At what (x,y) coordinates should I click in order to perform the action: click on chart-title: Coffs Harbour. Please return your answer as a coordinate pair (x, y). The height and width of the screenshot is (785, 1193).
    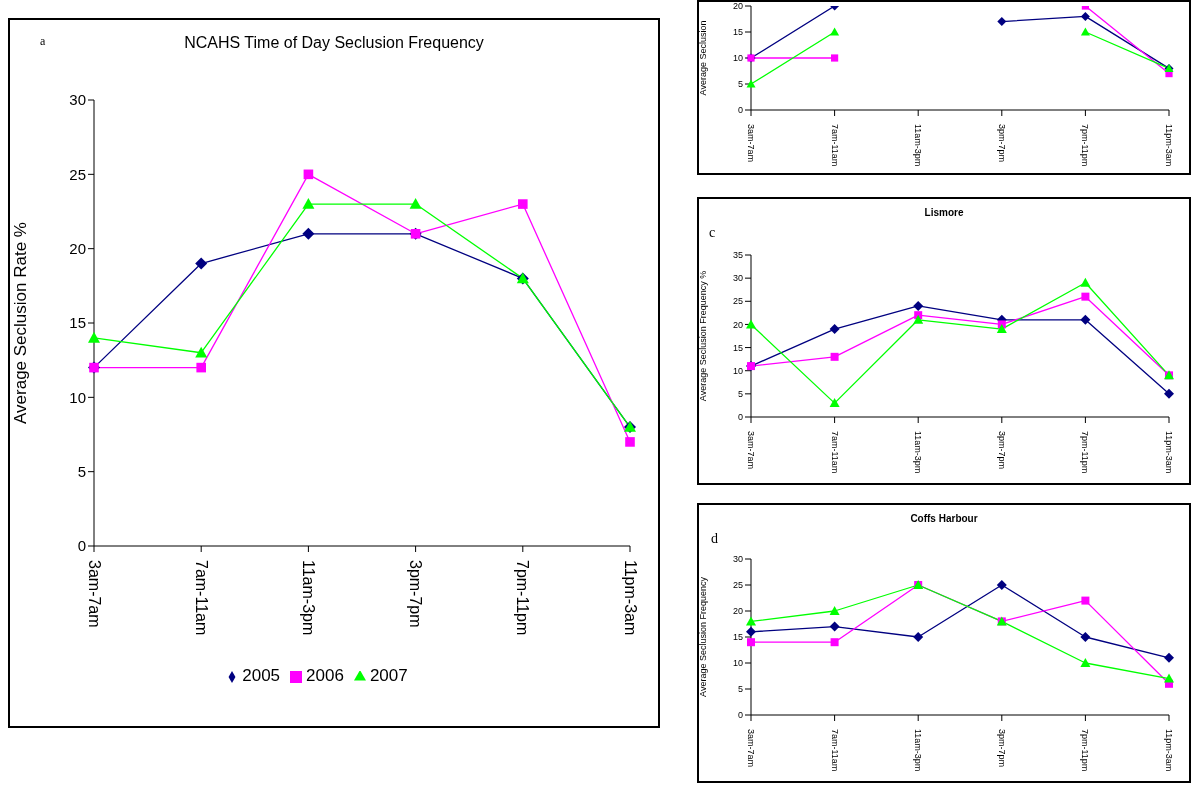
    Looking at the image, I should click on (944, 518).